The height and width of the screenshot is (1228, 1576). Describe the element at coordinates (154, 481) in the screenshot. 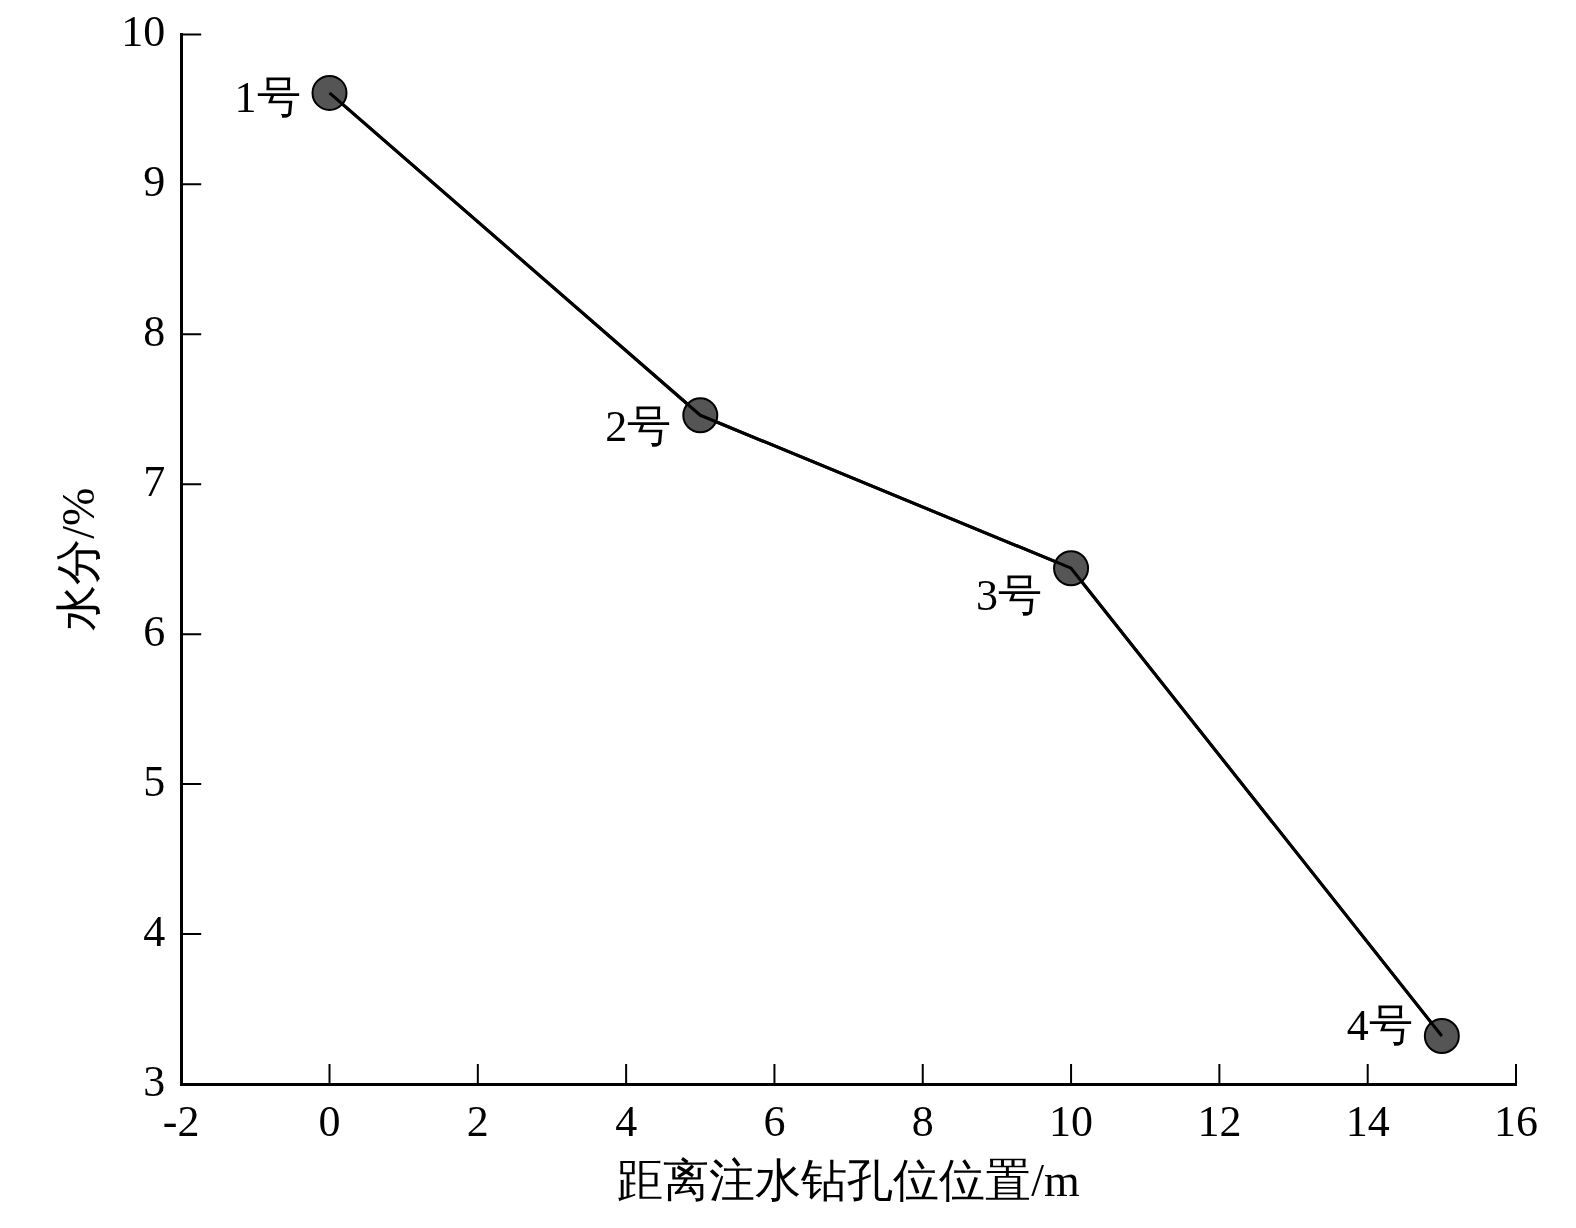

I see `y-tick-label: 7` at that location.